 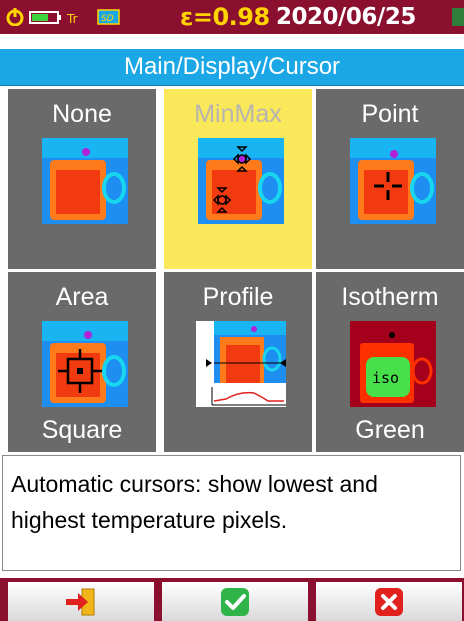 I want to click on isotherm-overlay-text: iso, so click(x=385, y=378).